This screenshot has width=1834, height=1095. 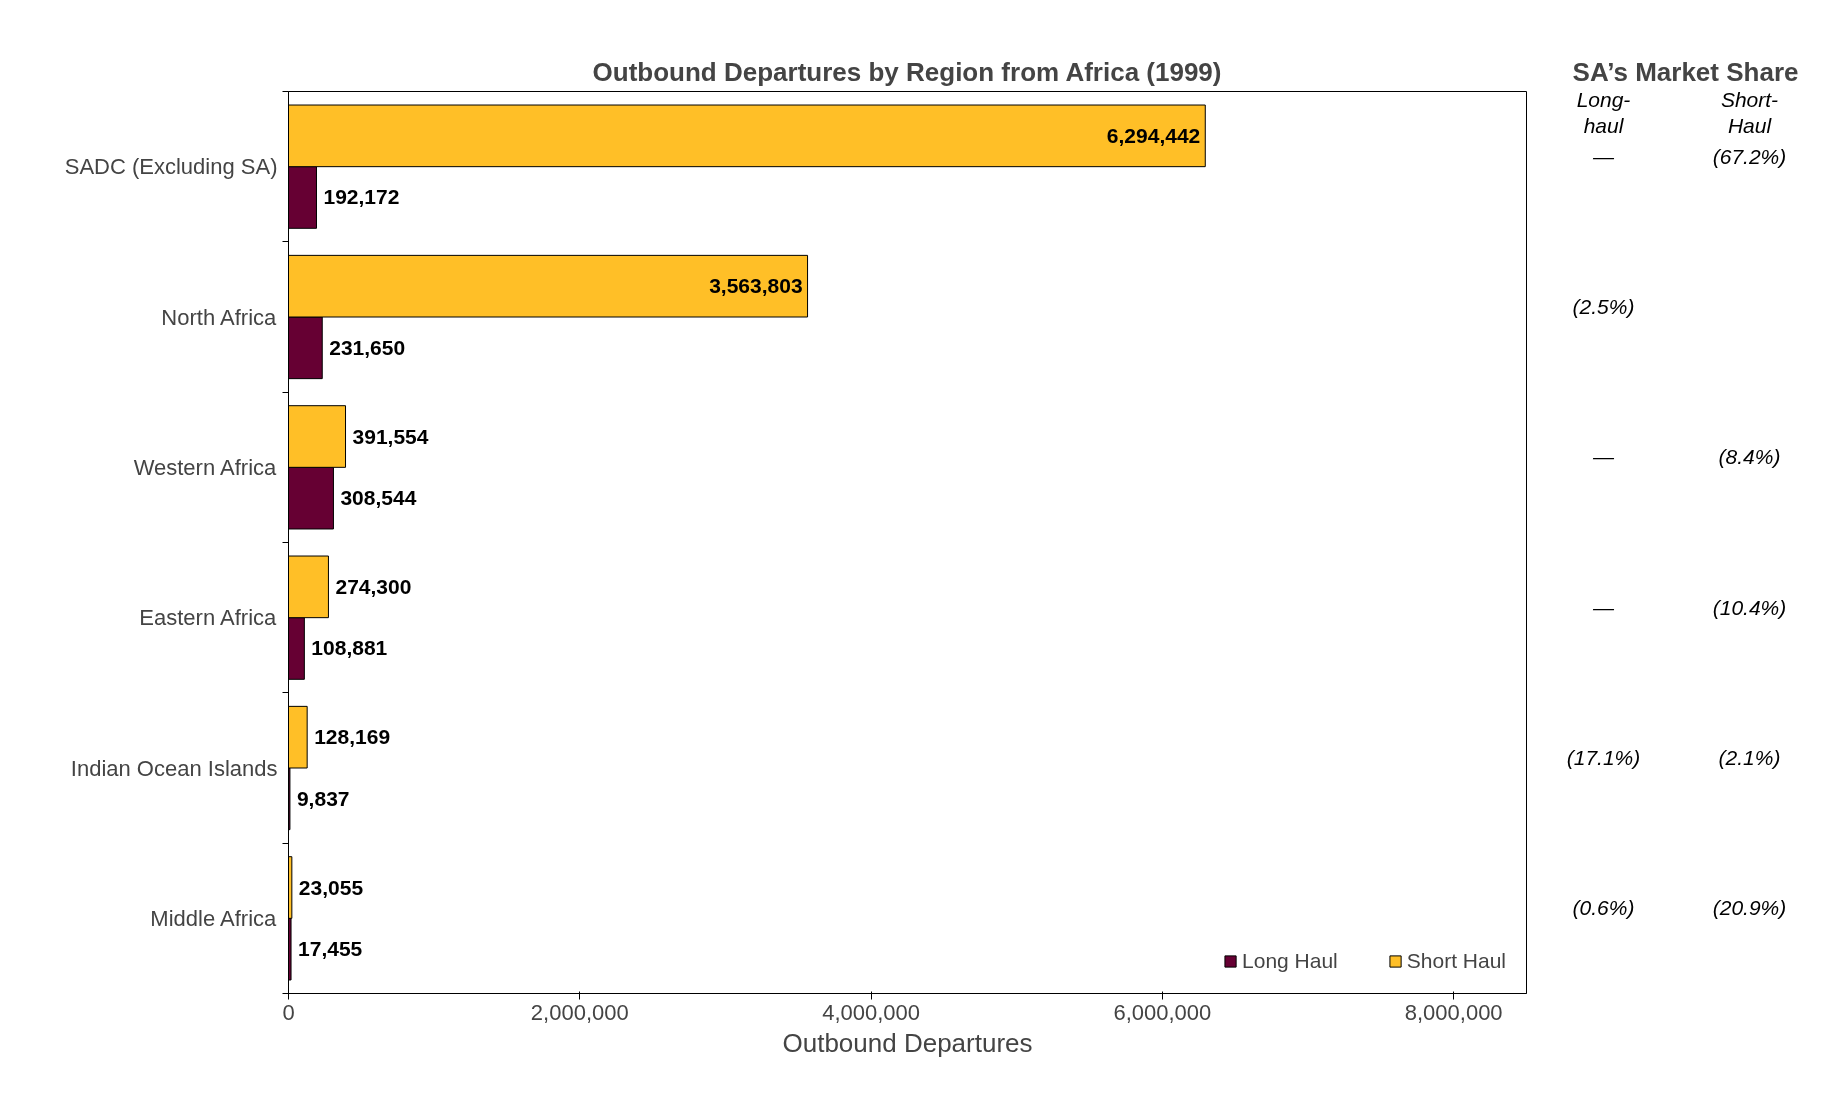 What do you see at coordinates (373, 586) in the screenshot?
I see `data-label: 274,300` at bounding box center [373, 586].